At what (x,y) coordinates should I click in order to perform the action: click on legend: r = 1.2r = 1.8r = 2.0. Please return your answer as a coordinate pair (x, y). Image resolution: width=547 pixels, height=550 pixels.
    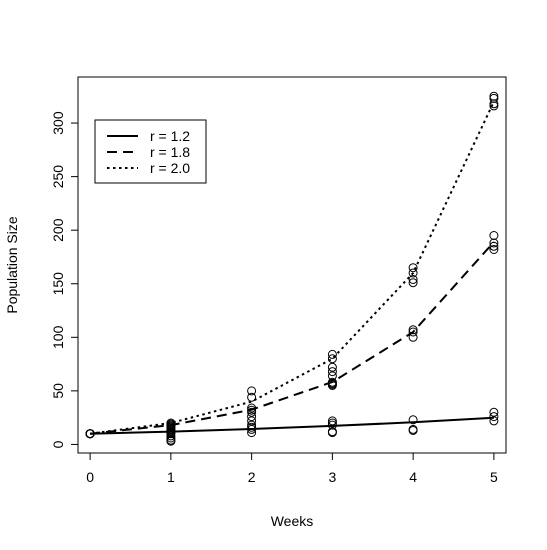
    Looking at the image, I should click on (150, 151).